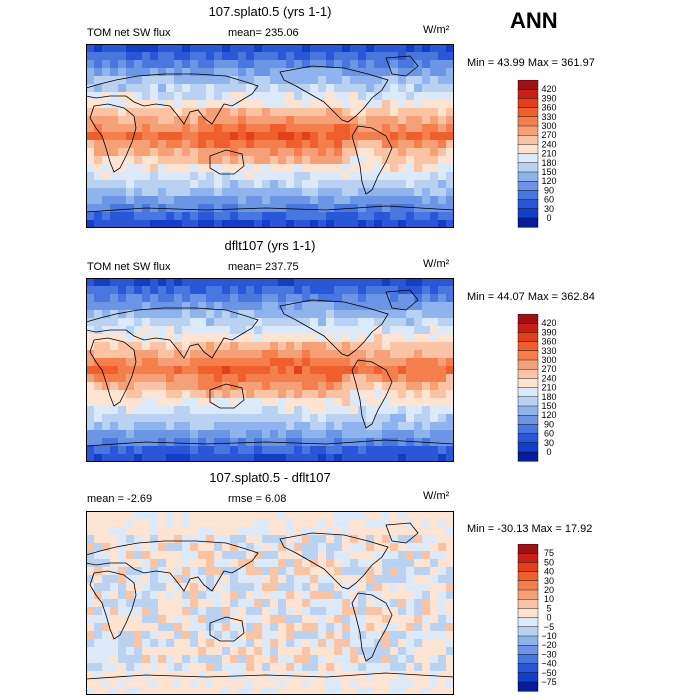  Describe the element at coordinates (548, 163) in the screenshot. I see `colorbar-tick-label: 180` at that location.